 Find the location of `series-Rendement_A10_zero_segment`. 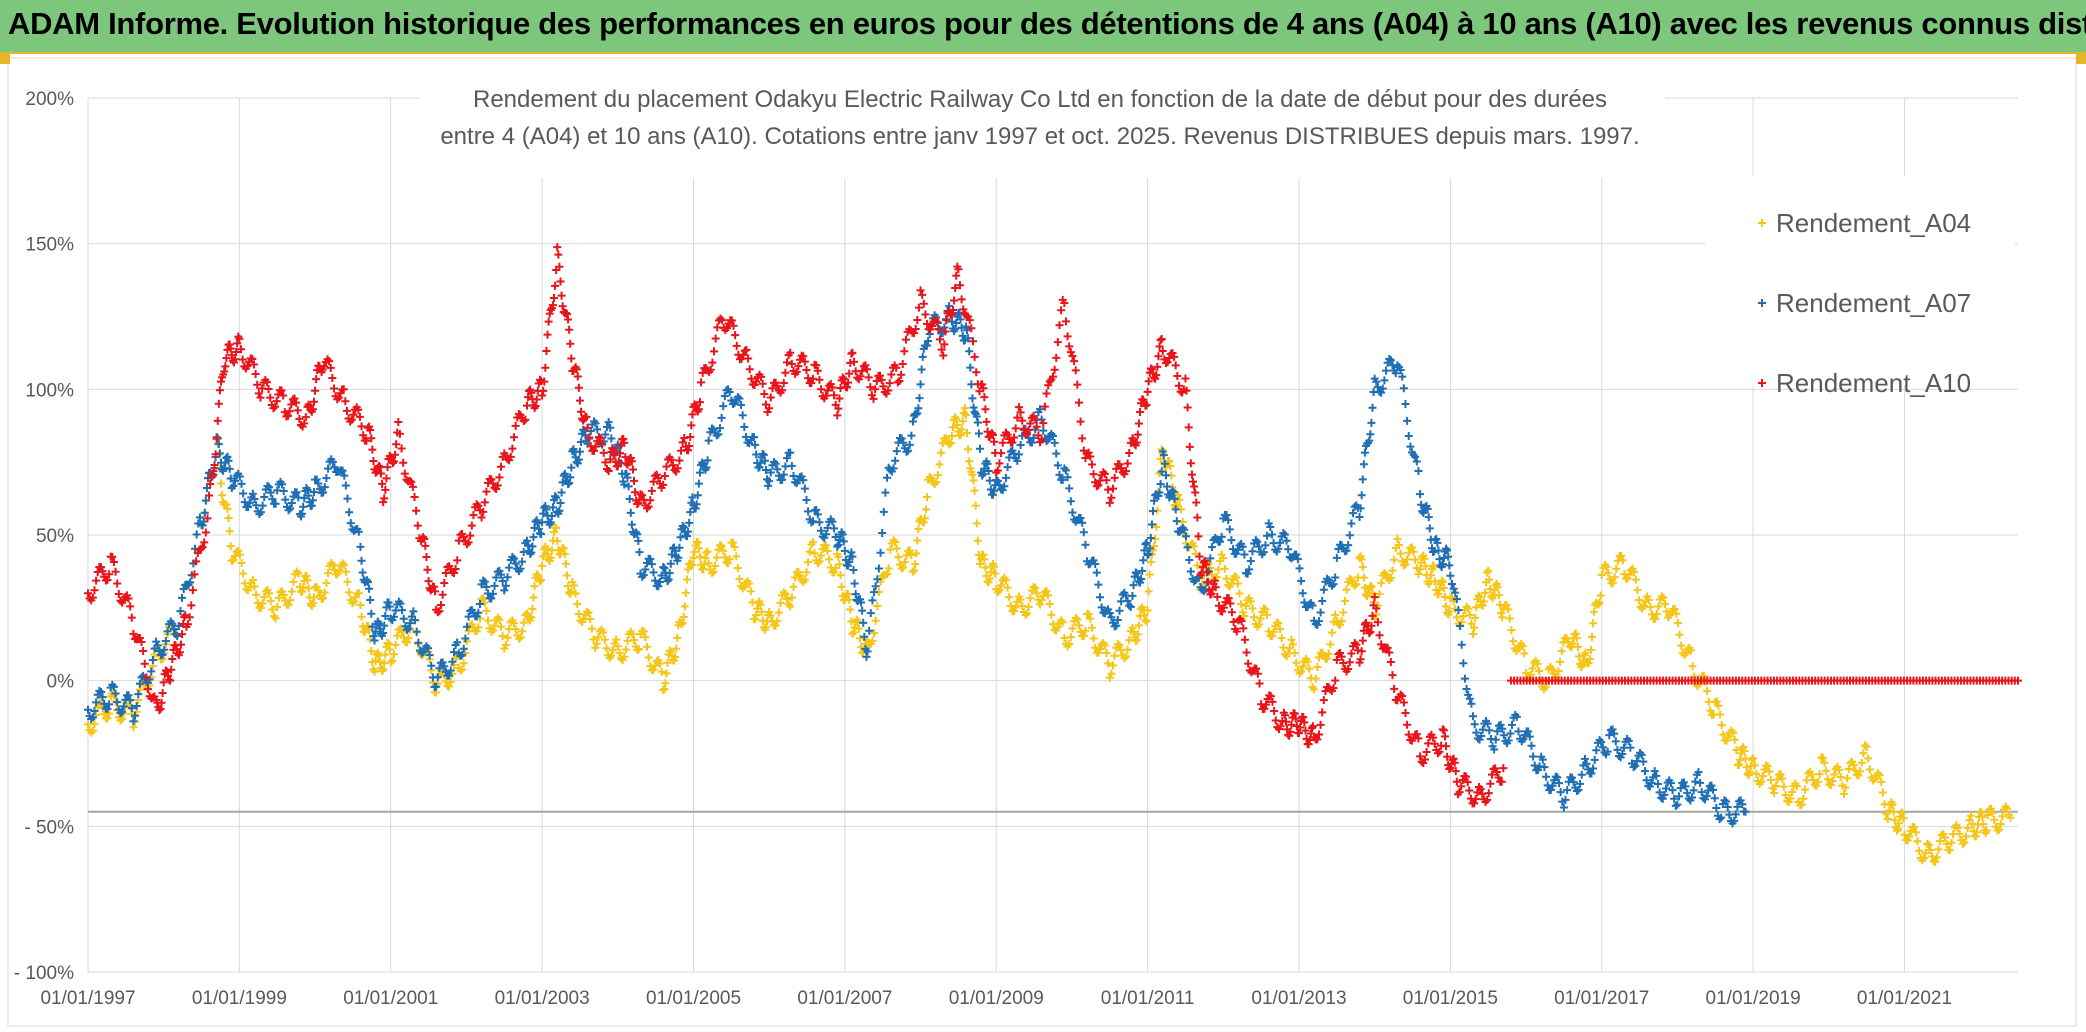

series-Rendement_A10_zero_segment is located at coordinates (1764, 680).